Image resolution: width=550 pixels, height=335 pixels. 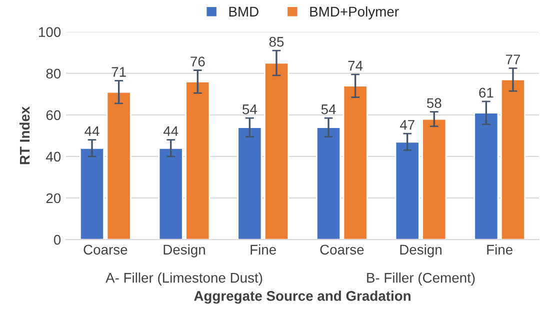 I want to click on y-axis-title: RT Index, so click(x=24, y=135).